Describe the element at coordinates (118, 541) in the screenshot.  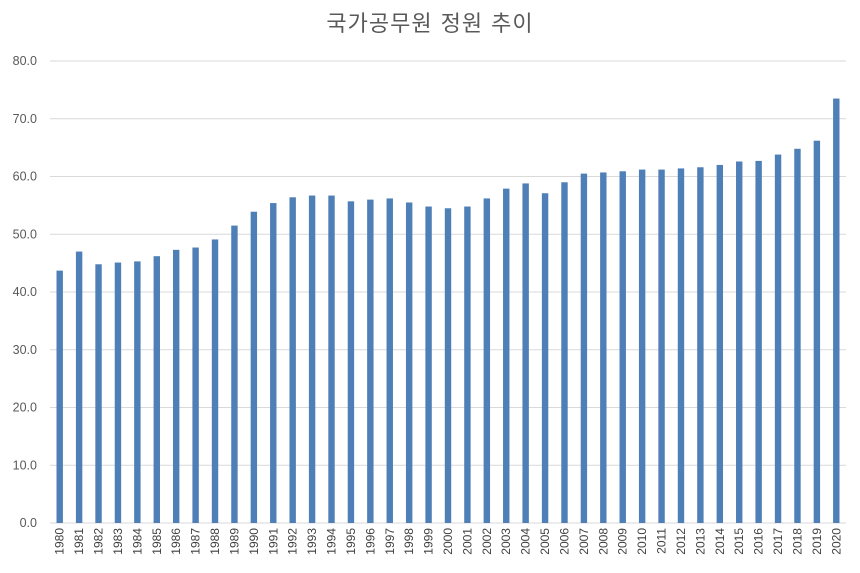
I see `x-tick-label: 1983` at that location.